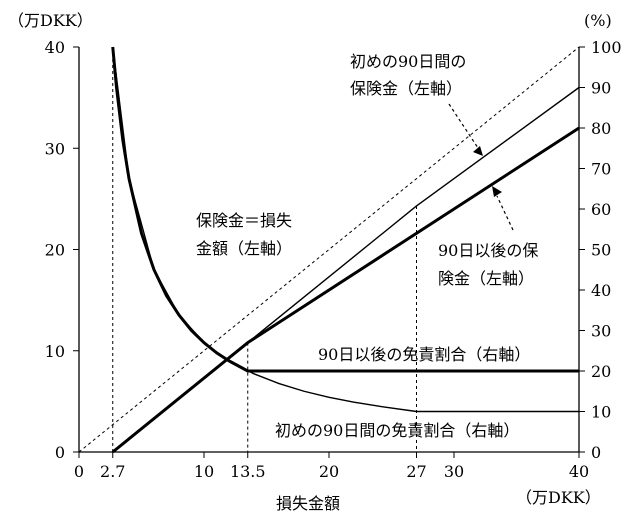 This screenshot has height=527, width=640. Describe the element at coordinates (397, 430) in the screenshot. I see `label-initial-deductible: 初めの90日間の免責割合（右軸）` at that location.